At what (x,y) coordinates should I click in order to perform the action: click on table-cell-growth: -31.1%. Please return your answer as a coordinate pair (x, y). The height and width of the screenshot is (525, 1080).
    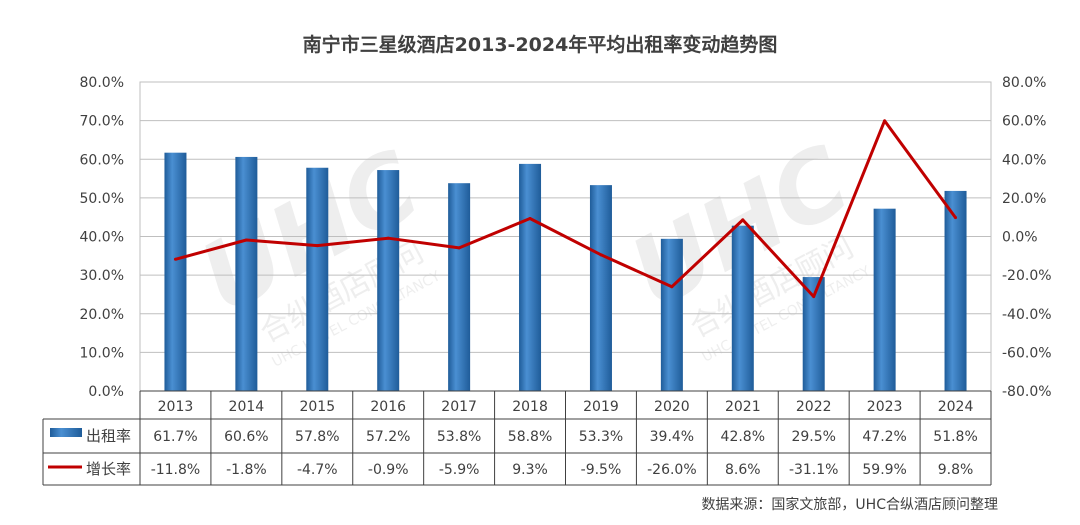
    Looking at the image, I should click on (814, 470).